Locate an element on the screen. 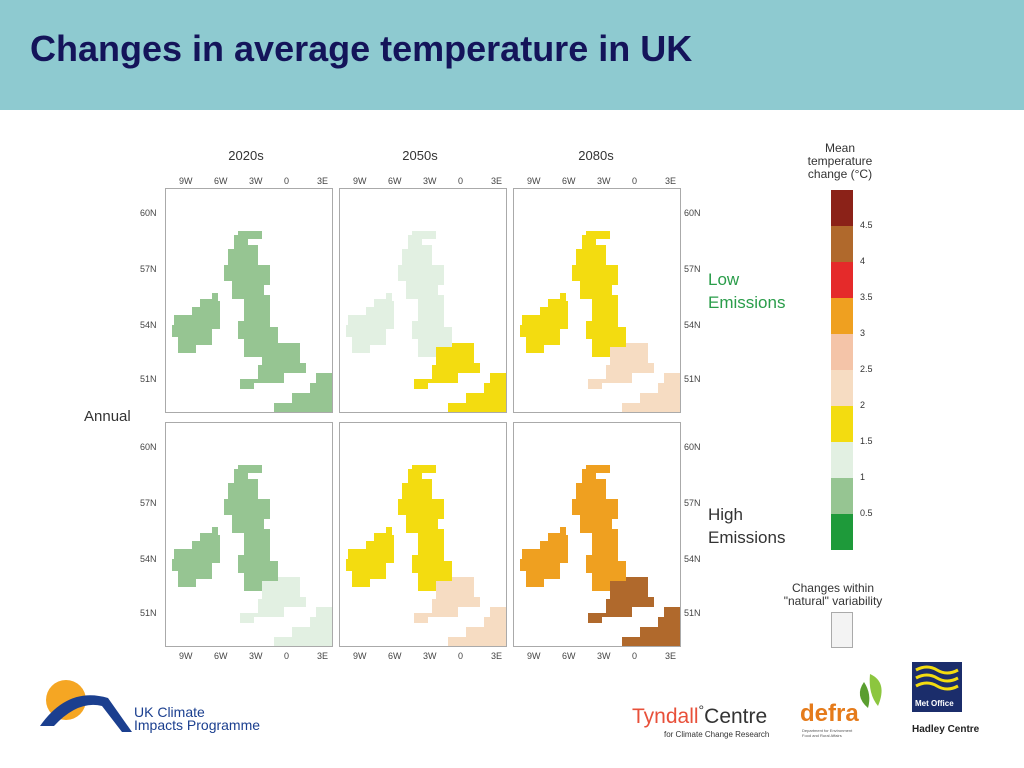  tyndall-word: Tyndall is located at coordinates (665, 716).